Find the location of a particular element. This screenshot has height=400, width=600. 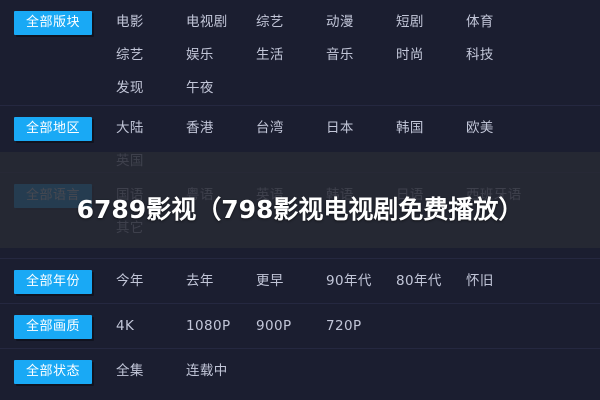

filter-options-year: 今年 去年 更早 90年代 80年代 怀旧 is located at coordinates (346, 275).